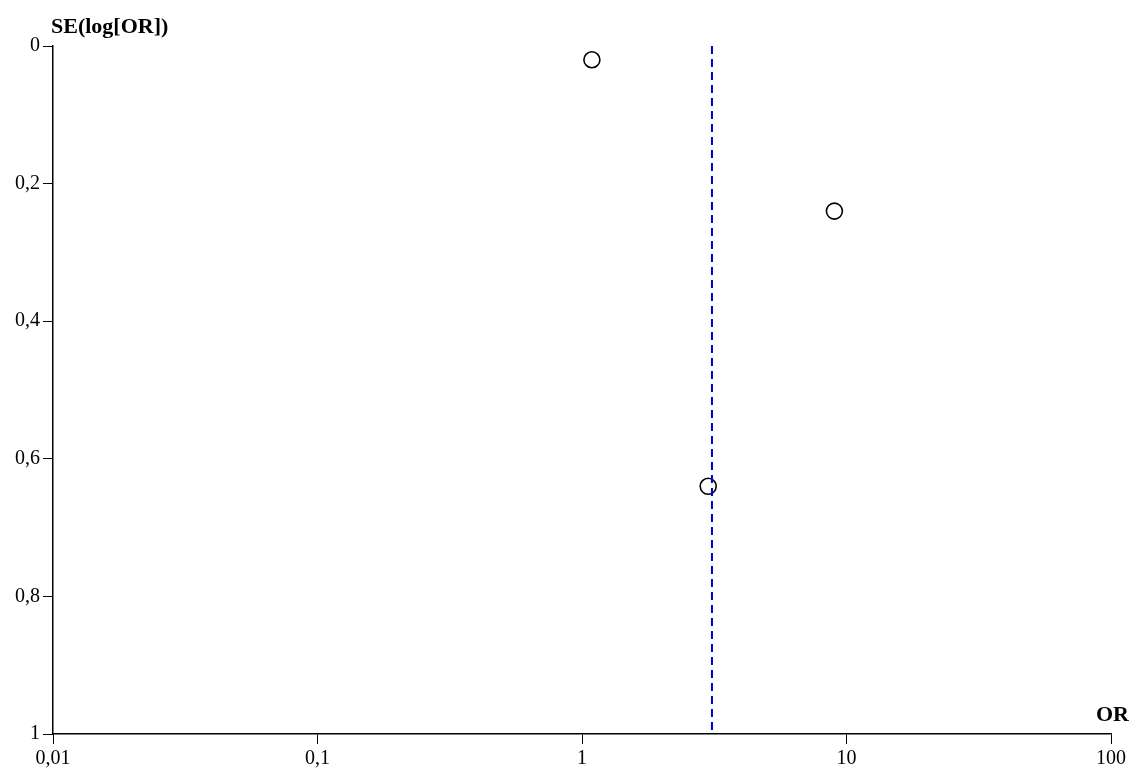  Describe the element at coordinates (35, 44) in the screenshot. I see `y-tick-label: 0` at that location.